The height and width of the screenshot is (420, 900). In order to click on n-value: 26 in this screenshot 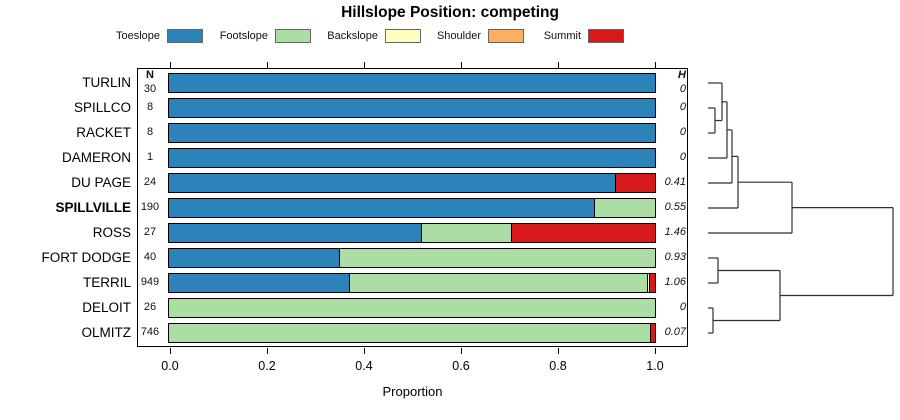, I will do `click(150, 307)`.